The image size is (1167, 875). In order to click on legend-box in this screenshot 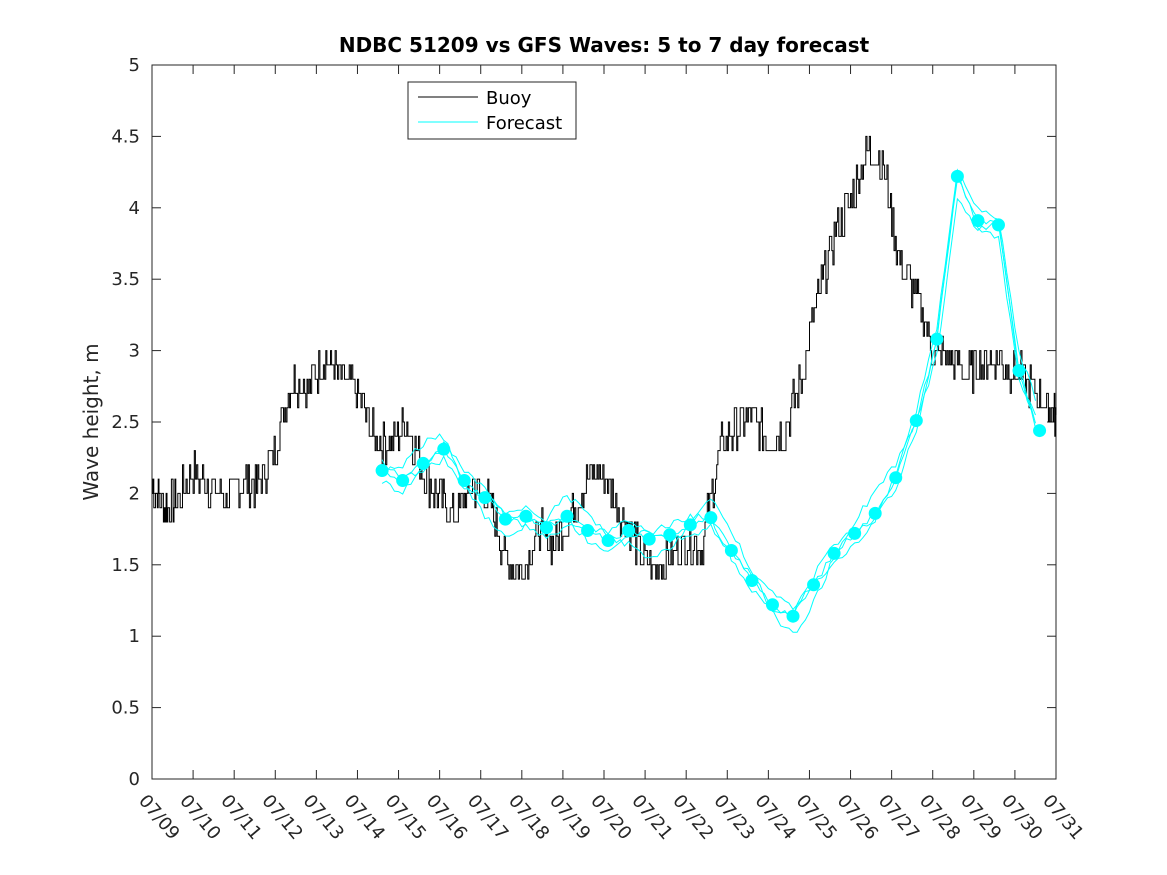, I will do `click(492, 110)`.